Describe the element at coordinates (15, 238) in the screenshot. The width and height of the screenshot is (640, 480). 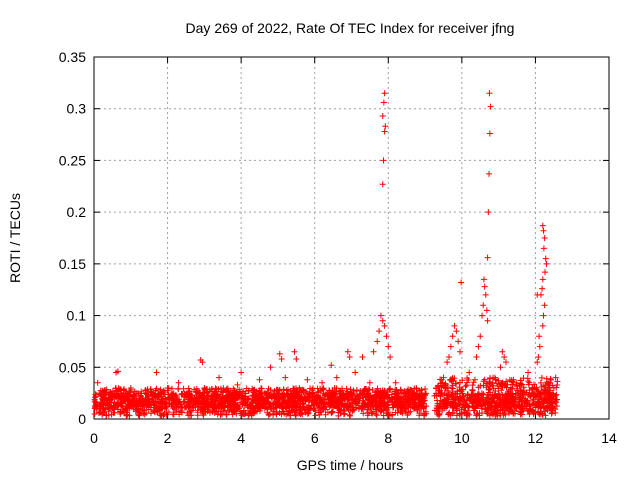
I see `y-axis-label: ROTI / TECUs` at that location.